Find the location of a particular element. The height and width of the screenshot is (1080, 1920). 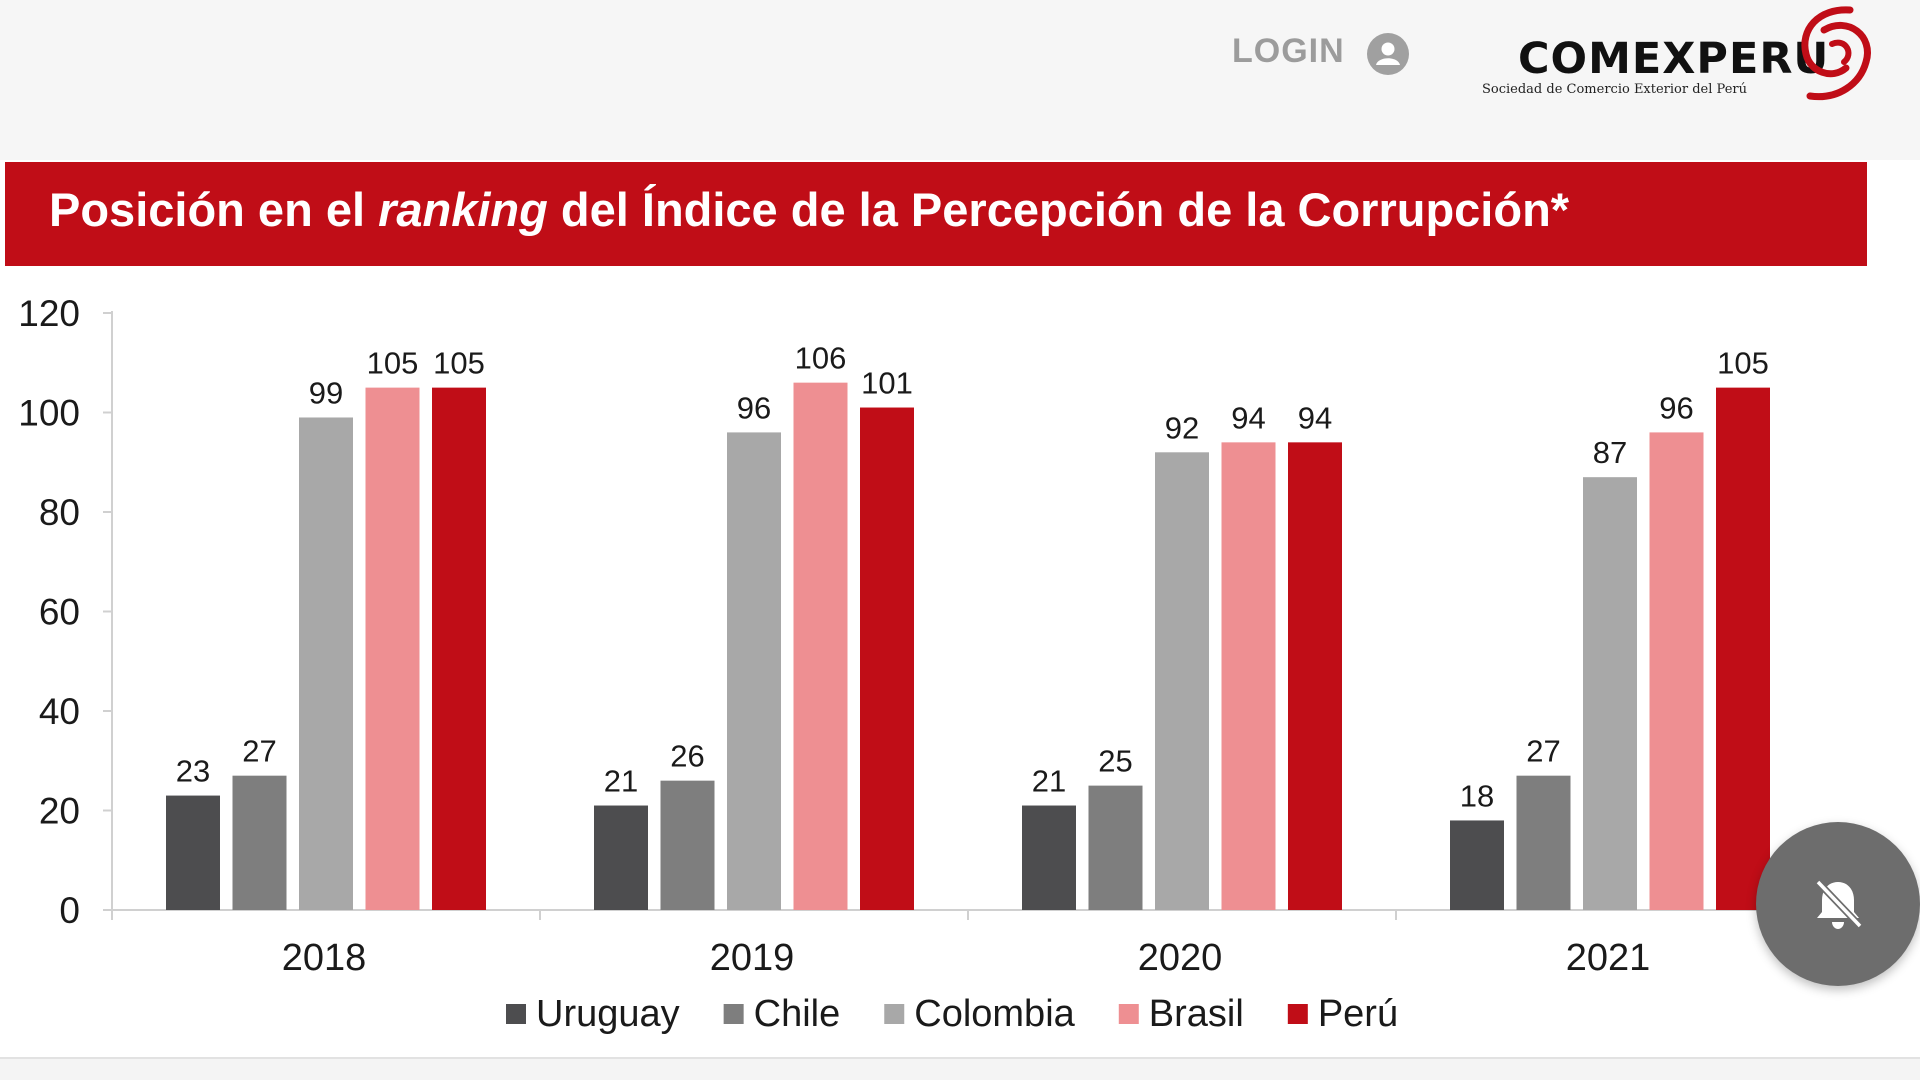

title-part-ranking: ranking is located at coordinates (463, 209).